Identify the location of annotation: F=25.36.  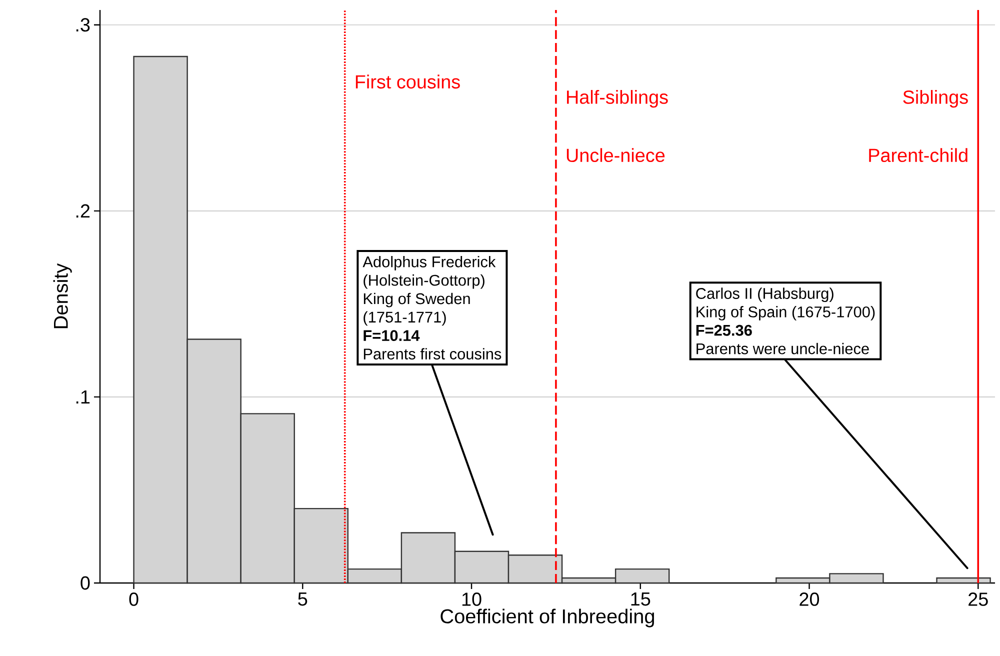
(724, 330).